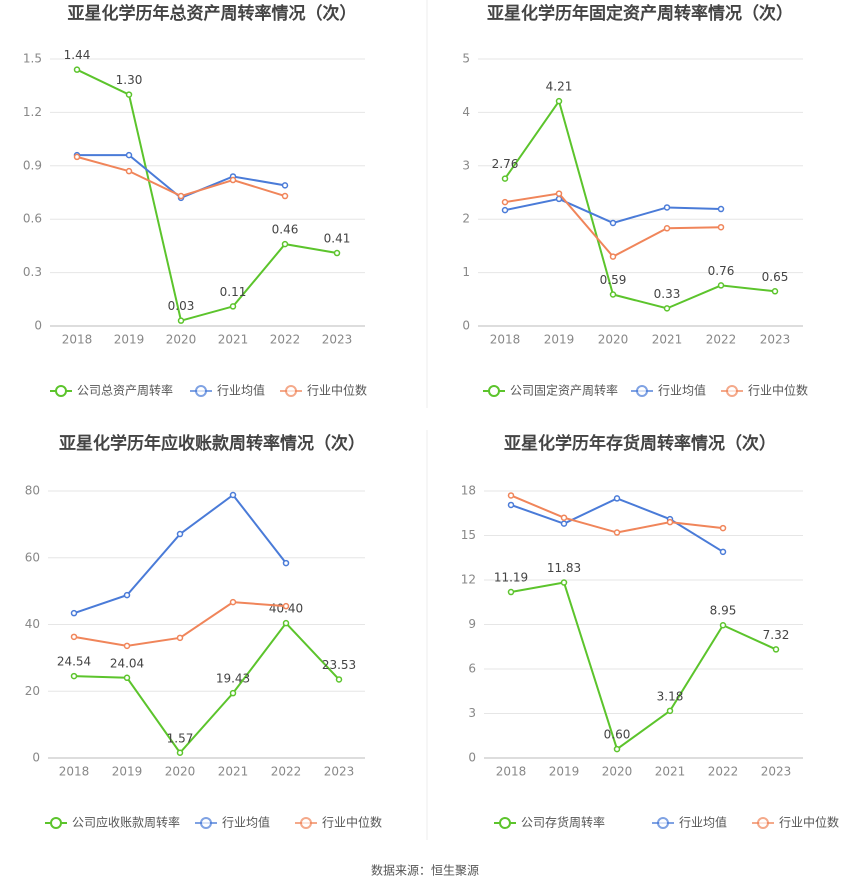  I want to click on data-label: 11.83, so click(564, 568).